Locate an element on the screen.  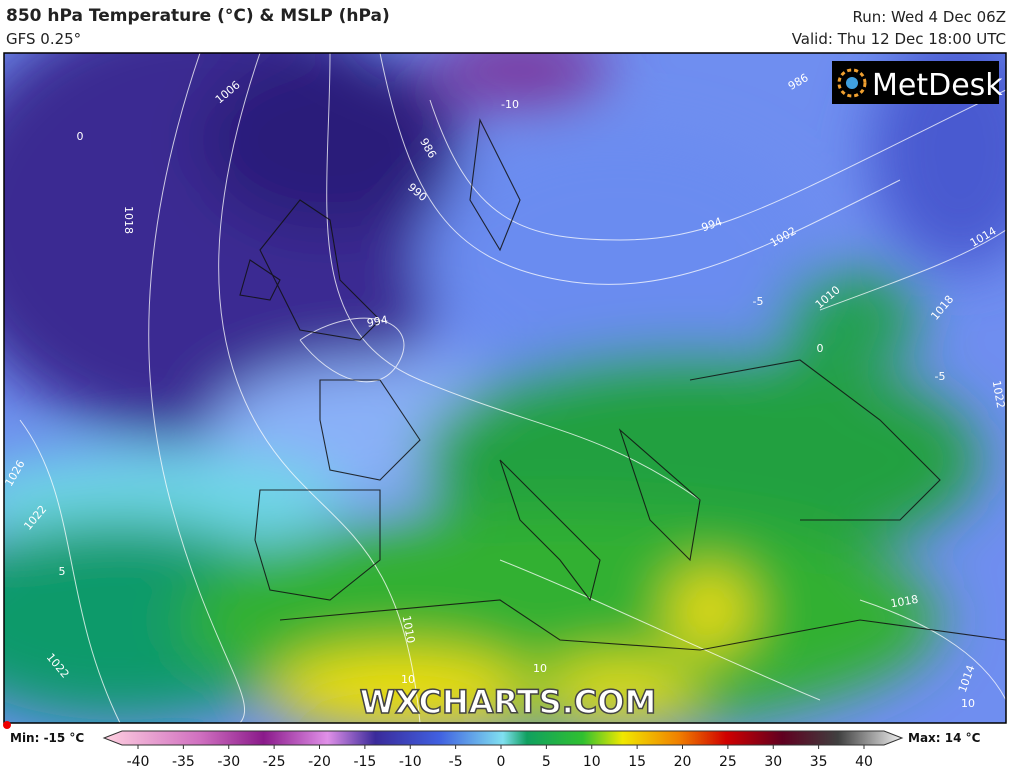
colorbar-label: -10 is located at coordinates (410, 762).